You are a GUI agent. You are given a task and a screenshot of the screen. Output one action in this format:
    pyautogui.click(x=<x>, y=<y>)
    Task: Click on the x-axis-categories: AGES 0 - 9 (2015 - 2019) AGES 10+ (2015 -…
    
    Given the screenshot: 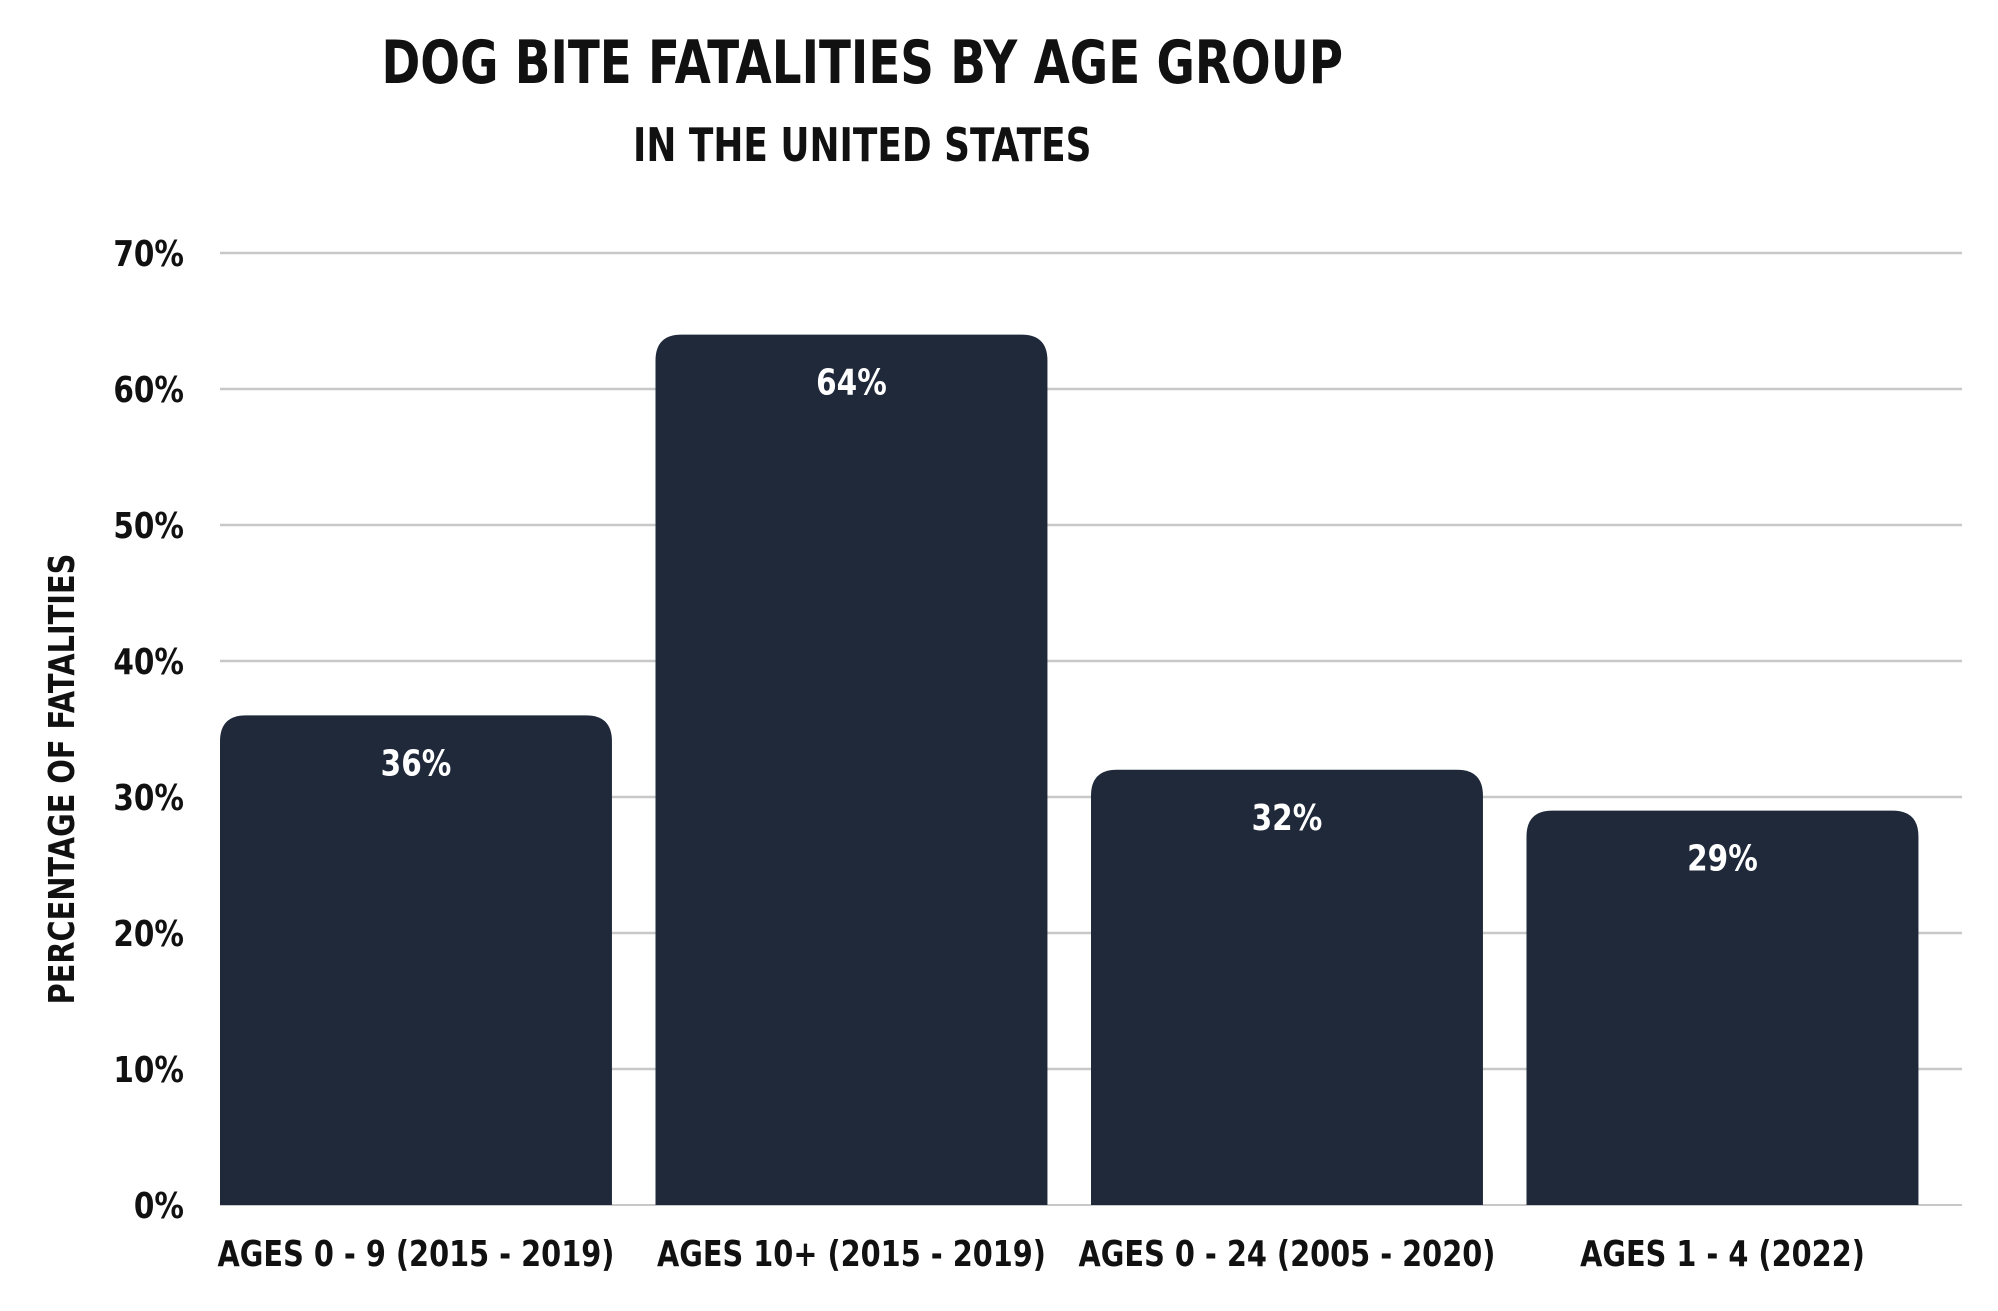 What is the action you would take?
    pyautogui.click(x=1041, y=1254)
    